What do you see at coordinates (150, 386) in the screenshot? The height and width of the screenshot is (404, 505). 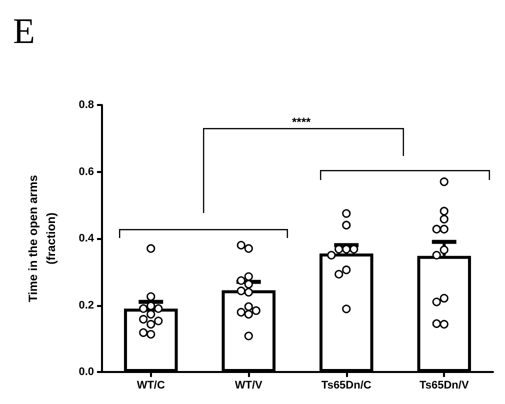 I see `x-tick-label: WT/C` at bounding box center [150, 386].